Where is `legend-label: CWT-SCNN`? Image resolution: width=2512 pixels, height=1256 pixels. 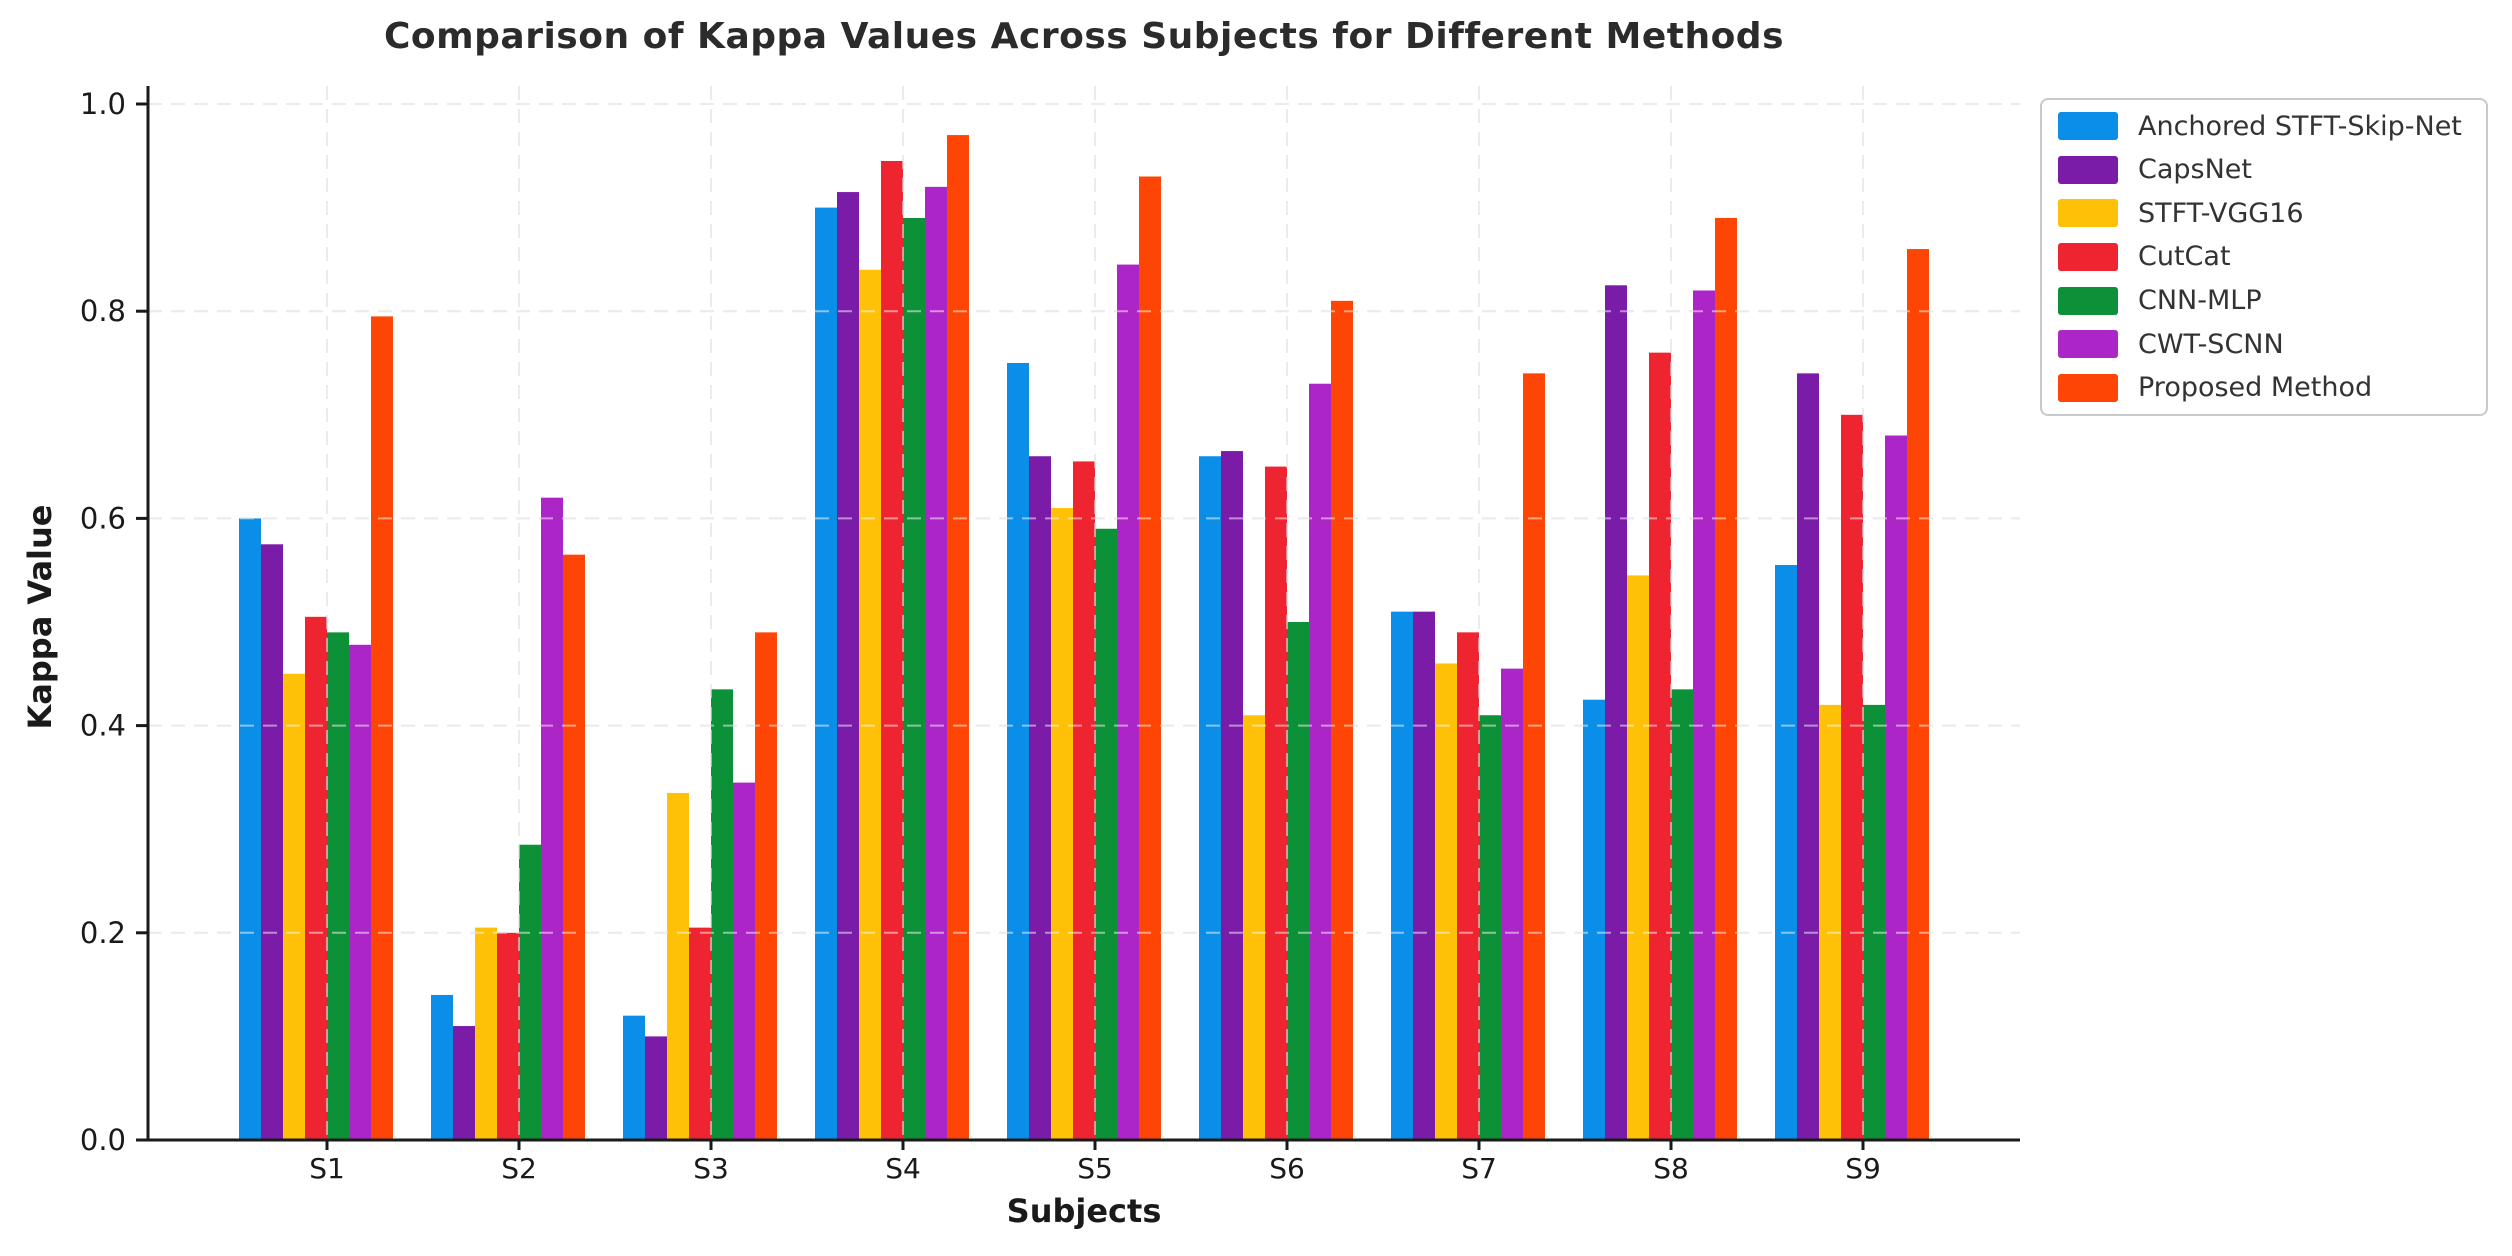 legend-label: CWT-SCNN is located at coordinates (2211, 344).